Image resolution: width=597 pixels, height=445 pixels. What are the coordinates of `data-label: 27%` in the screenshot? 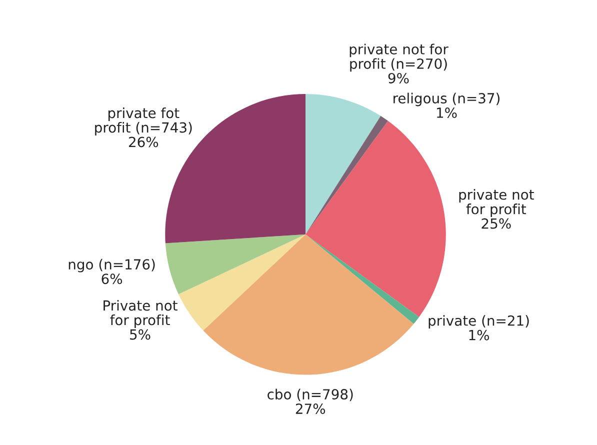 It's located at (311, 409).